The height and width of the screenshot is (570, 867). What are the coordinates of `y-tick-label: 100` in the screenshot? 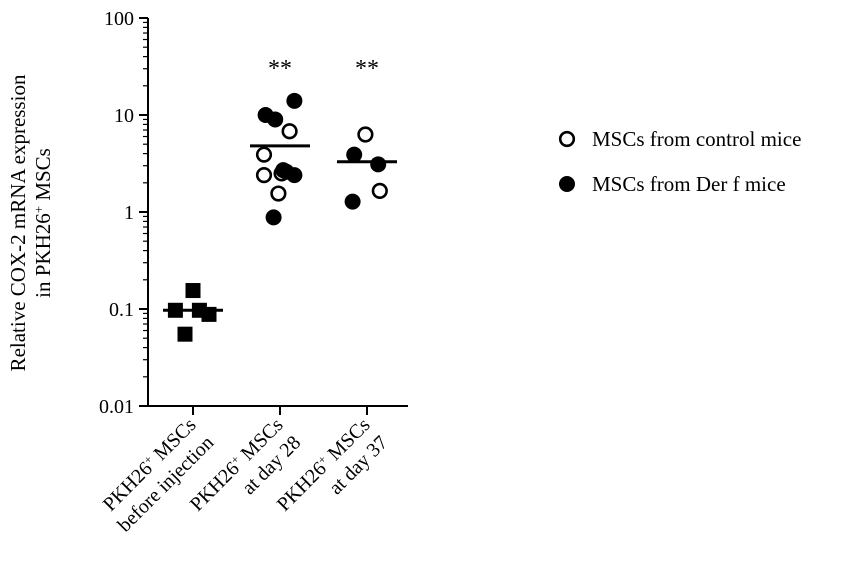 It's located at (119, 19).